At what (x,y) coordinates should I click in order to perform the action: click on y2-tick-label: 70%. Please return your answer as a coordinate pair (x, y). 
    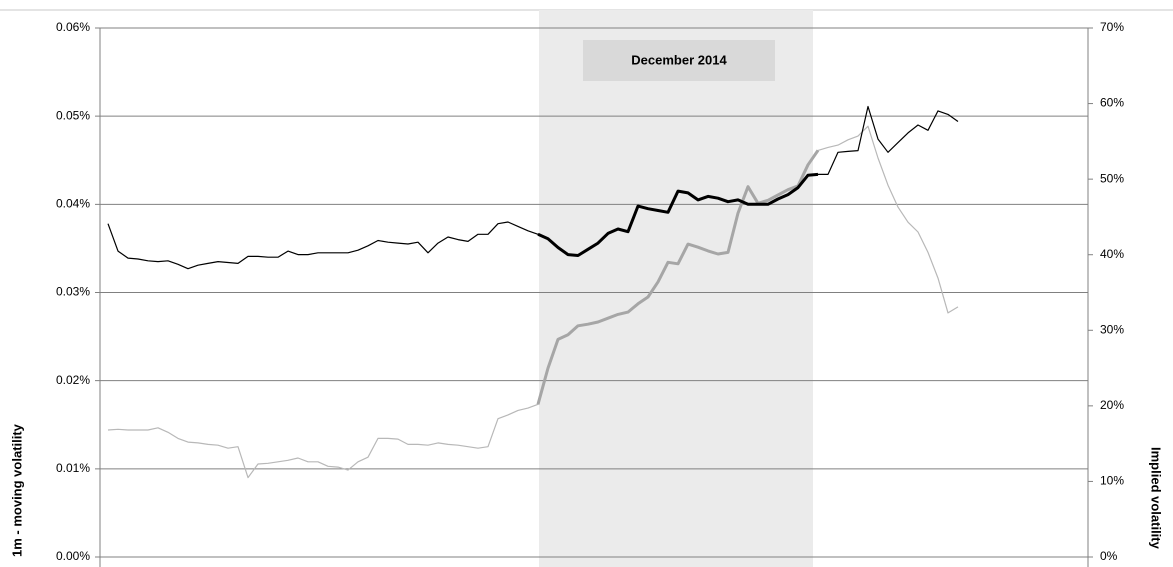
    Looking at the image, I should click on (1112, 27).